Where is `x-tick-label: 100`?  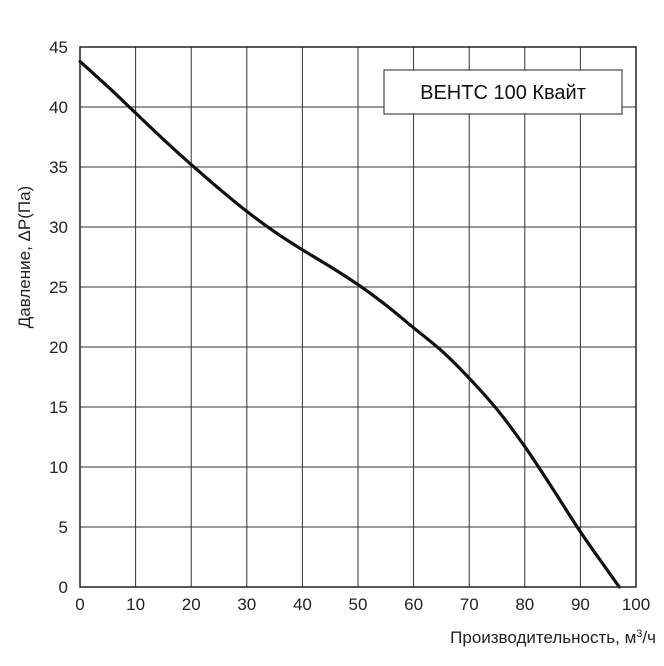
x-tick-label: 100 is located at coordinates (636, 604).